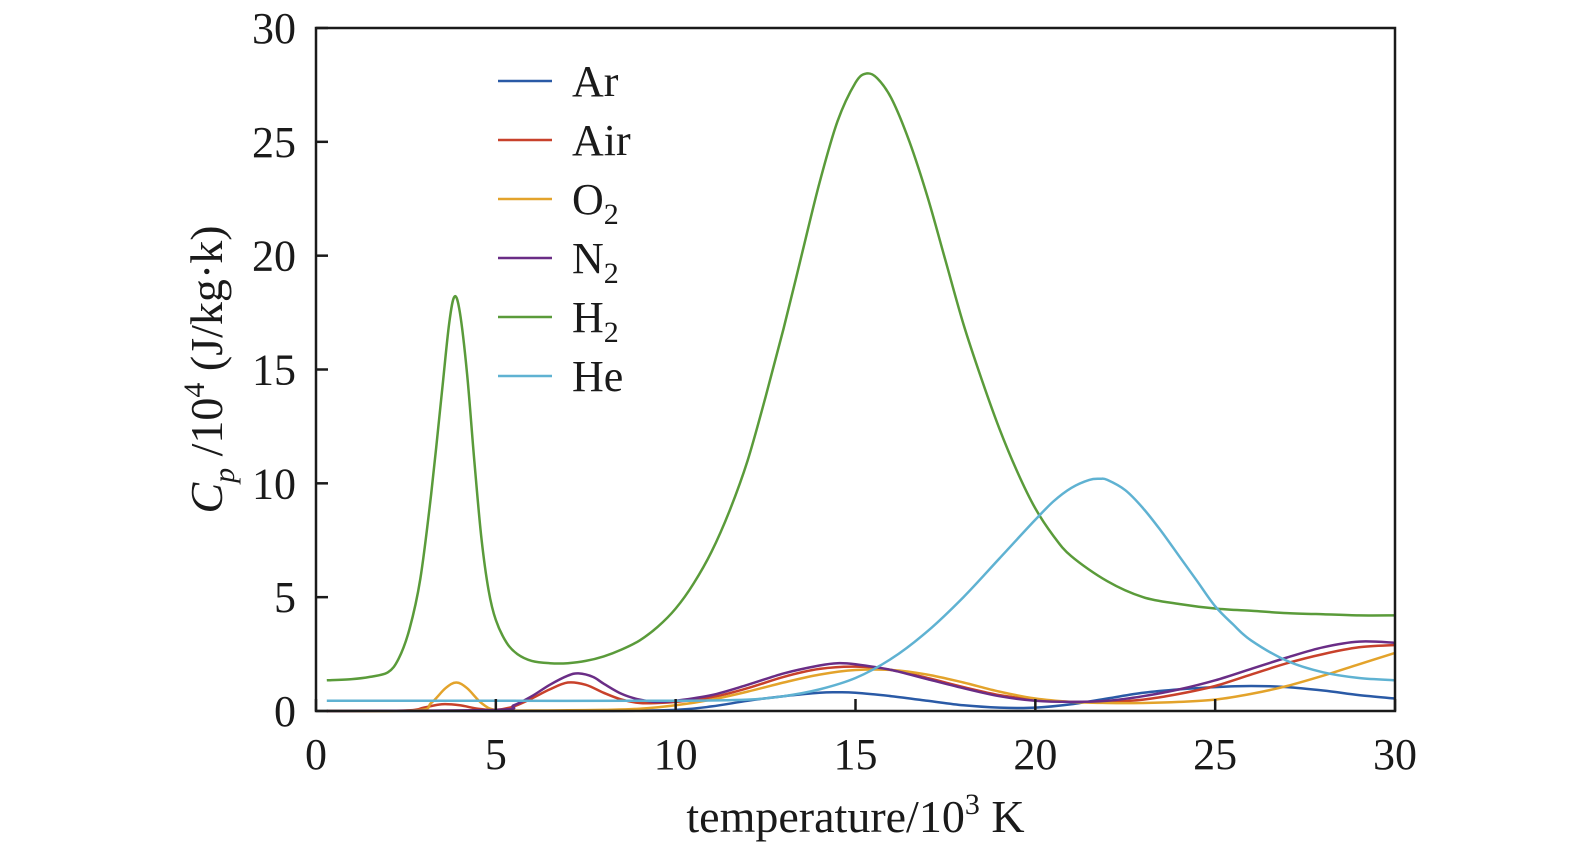  Describe the element at coordinates (564, 140) in the screenshot. I see `legend-item-air: Air` at that location.